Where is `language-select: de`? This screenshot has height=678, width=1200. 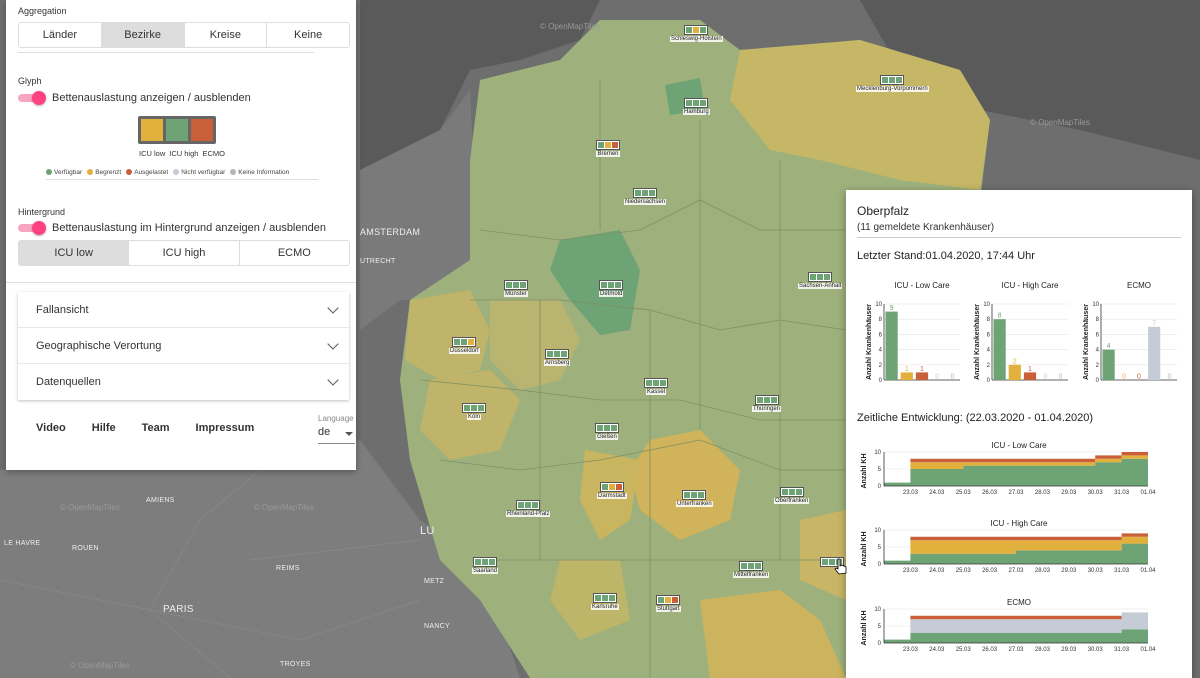 language-select: de is located at coordinates (336, 435).